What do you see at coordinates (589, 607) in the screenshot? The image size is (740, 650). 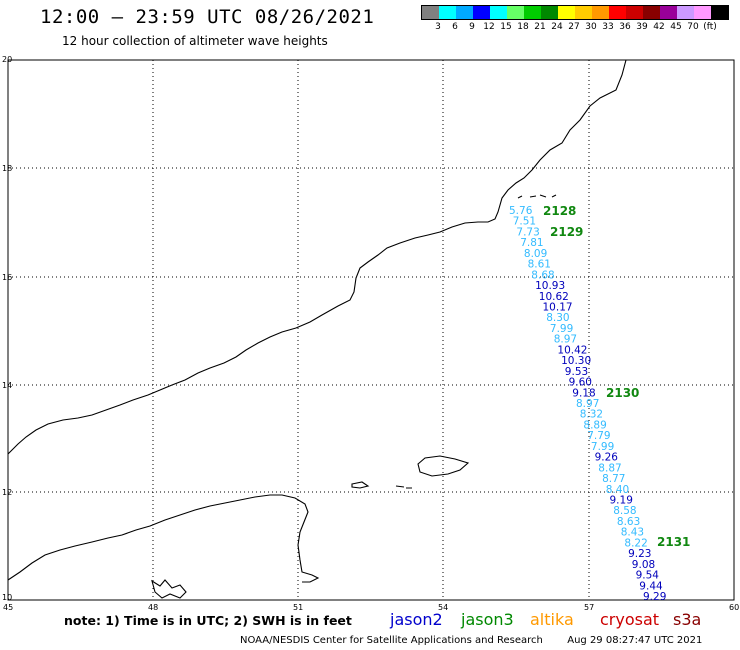 I see `lon-tick-label: 57` at bounding box center [589, 607].